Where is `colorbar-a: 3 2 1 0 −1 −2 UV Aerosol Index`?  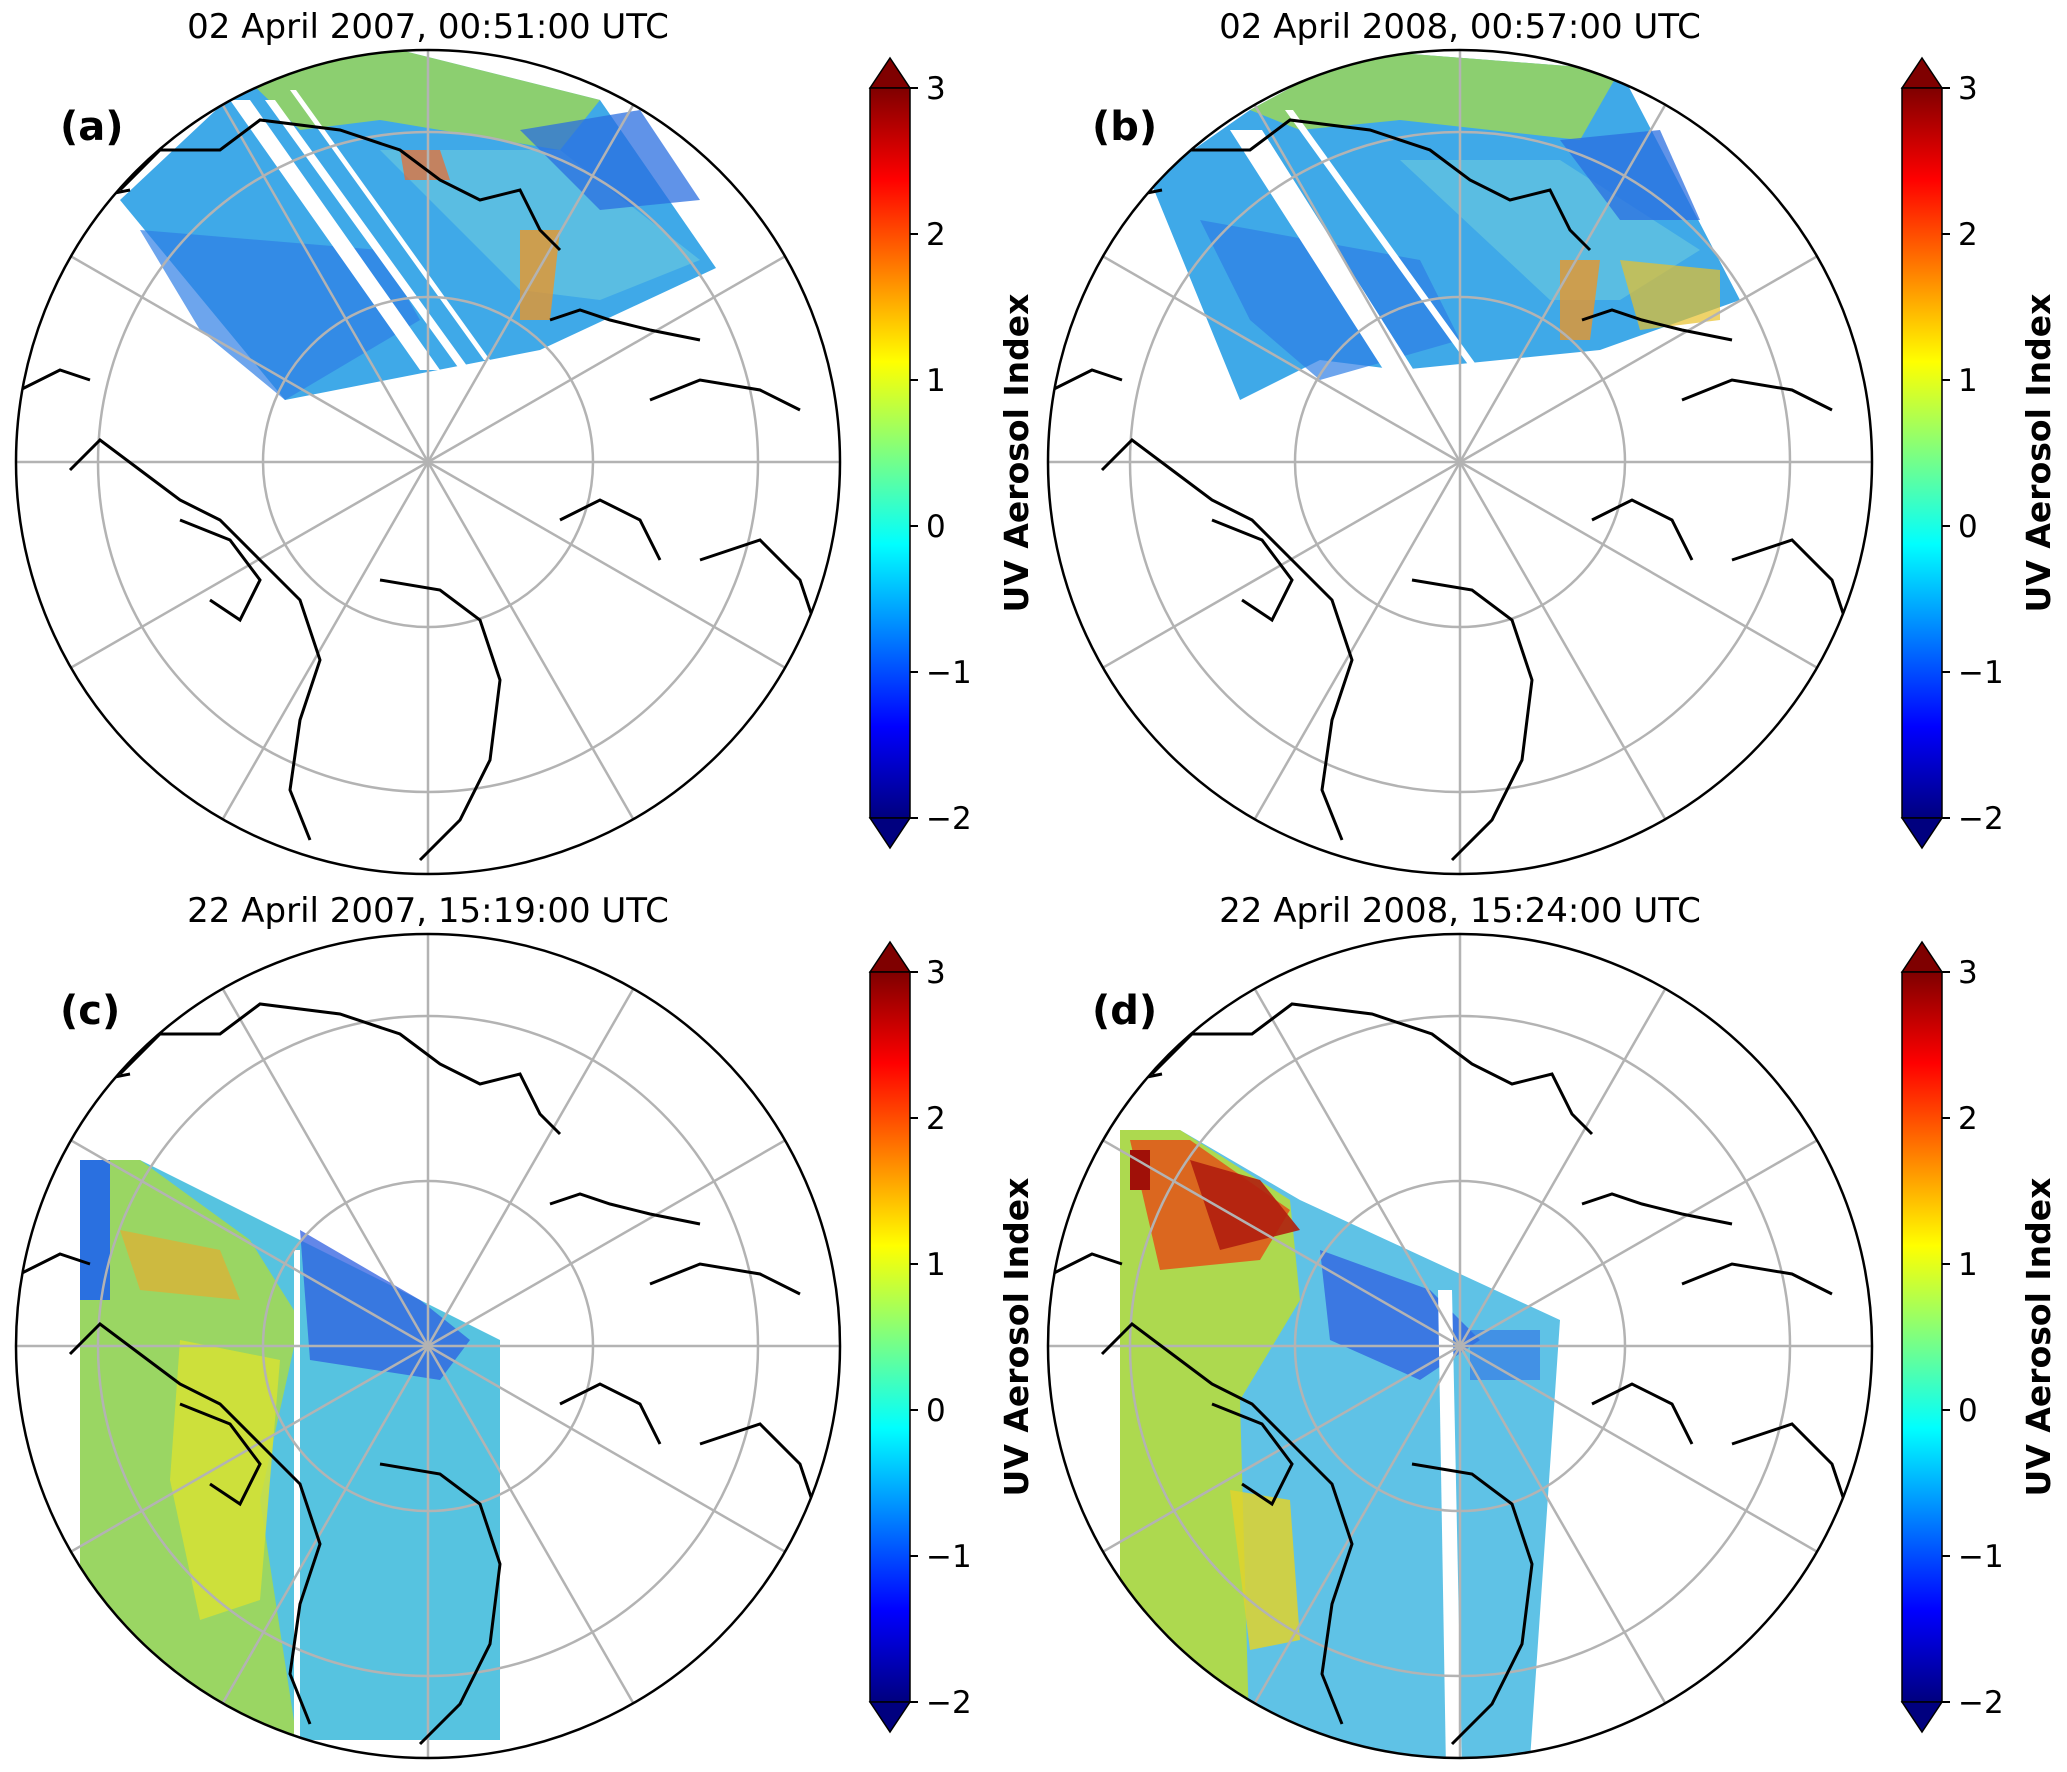
colorbar-a: 3 2 1 0 −1 −2 UV Aerosol Index is located at coordinates (952, 453).